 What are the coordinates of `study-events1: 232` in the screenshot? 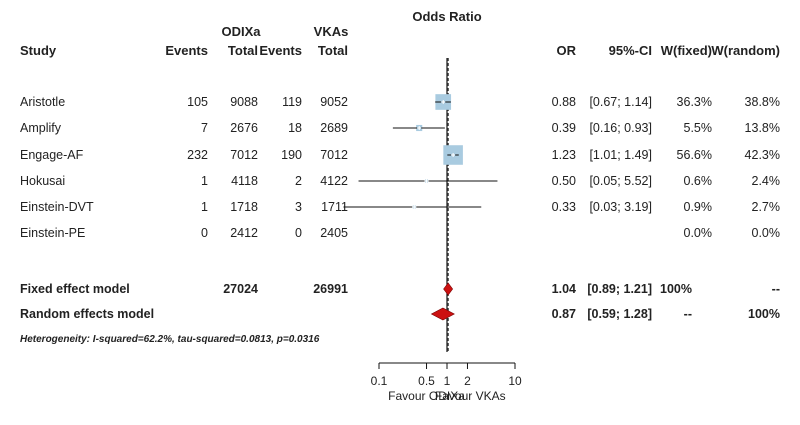 It's located at (197, 155).